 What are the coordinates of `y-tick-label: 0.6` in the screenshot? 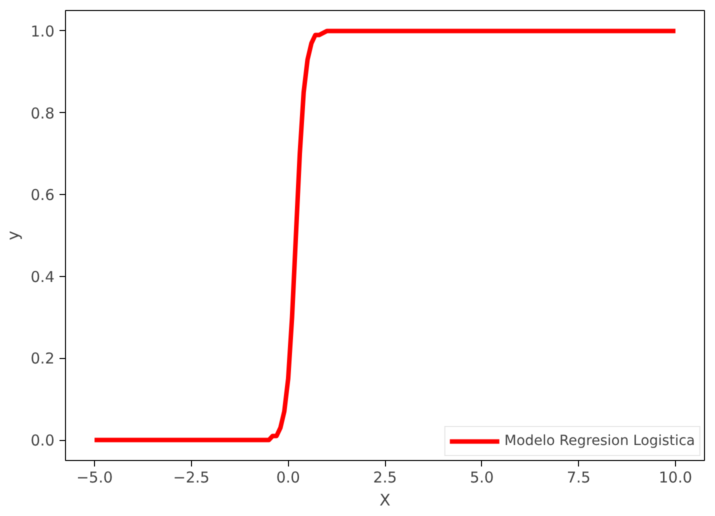 It's located at (42, 195).